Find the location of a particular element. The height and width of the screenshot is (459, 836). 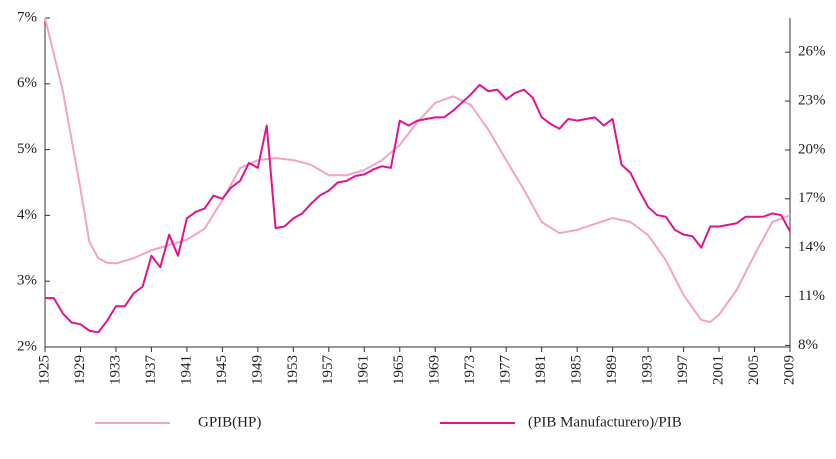

y2-tick-label: 14% is located at coordinates (812, 247).